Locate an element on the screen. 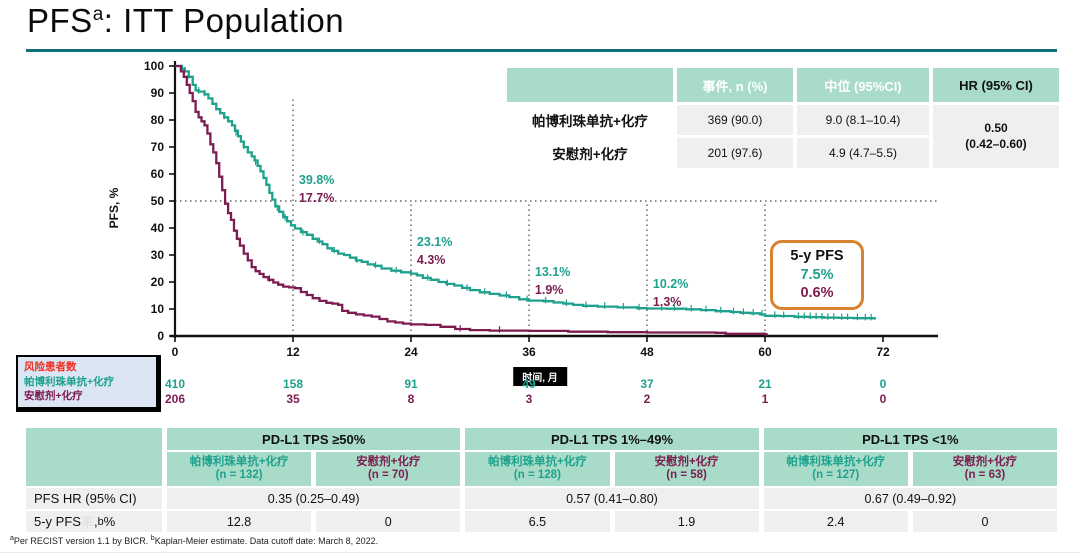 This screenshot has width=1080, height=558. subgroup-arm: 帕博利珠单抗+化疗 (n = 132) is located at coordinates (239, 469).